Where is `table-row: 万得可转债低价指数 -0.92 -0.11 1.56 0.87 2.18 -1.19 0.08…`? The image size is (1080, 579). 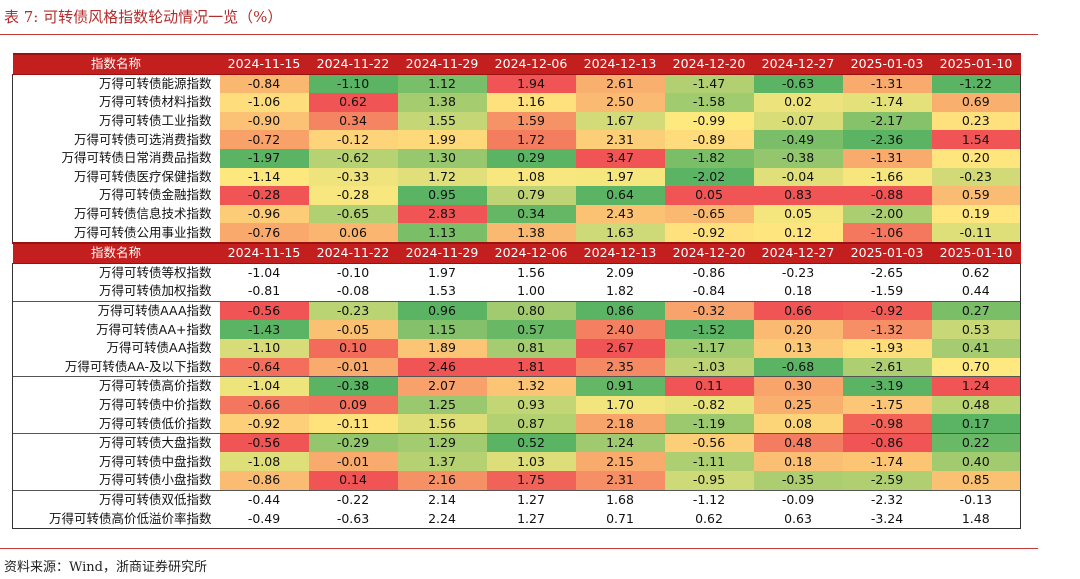 table-row: 万得可转债低价指数 -0.92 -0.11 1.56 0.87 2.18 -1.19 0.08… is located at coordinates (516, 424).